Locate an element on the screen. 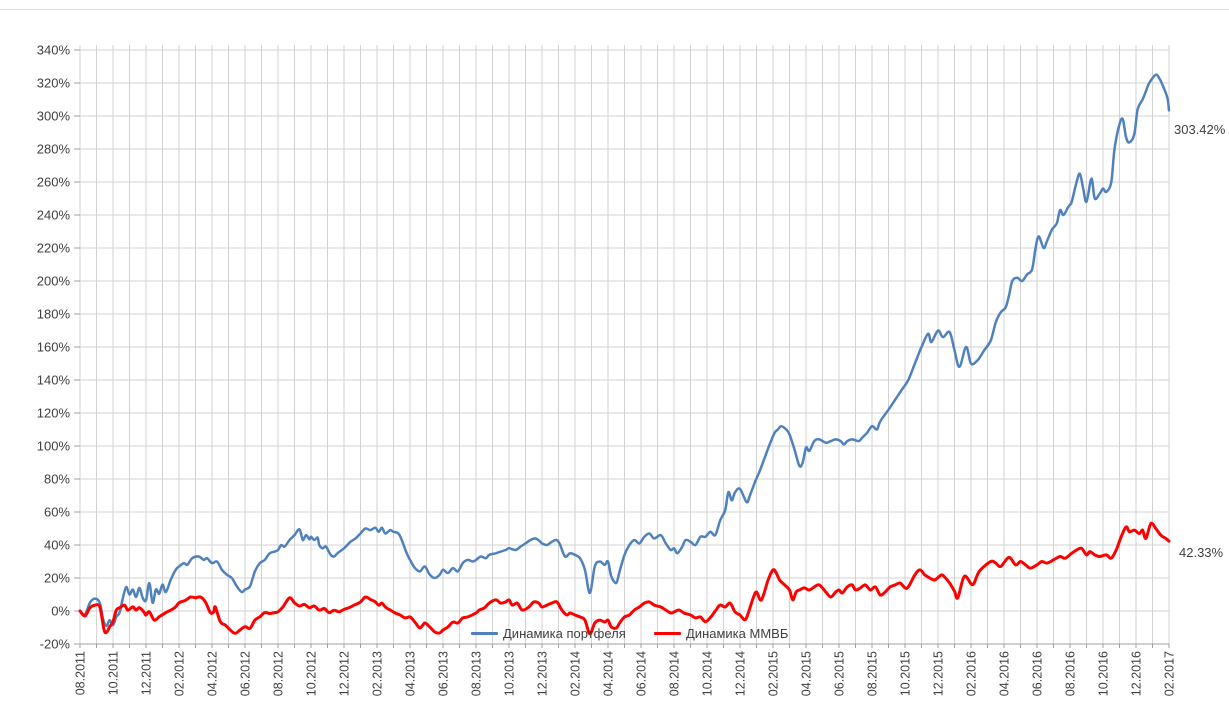 Image resolution: width=1229 pixels, height=725 pixels. x-axis-tick-label: 12.2014 is located at coordinates (741, 673).